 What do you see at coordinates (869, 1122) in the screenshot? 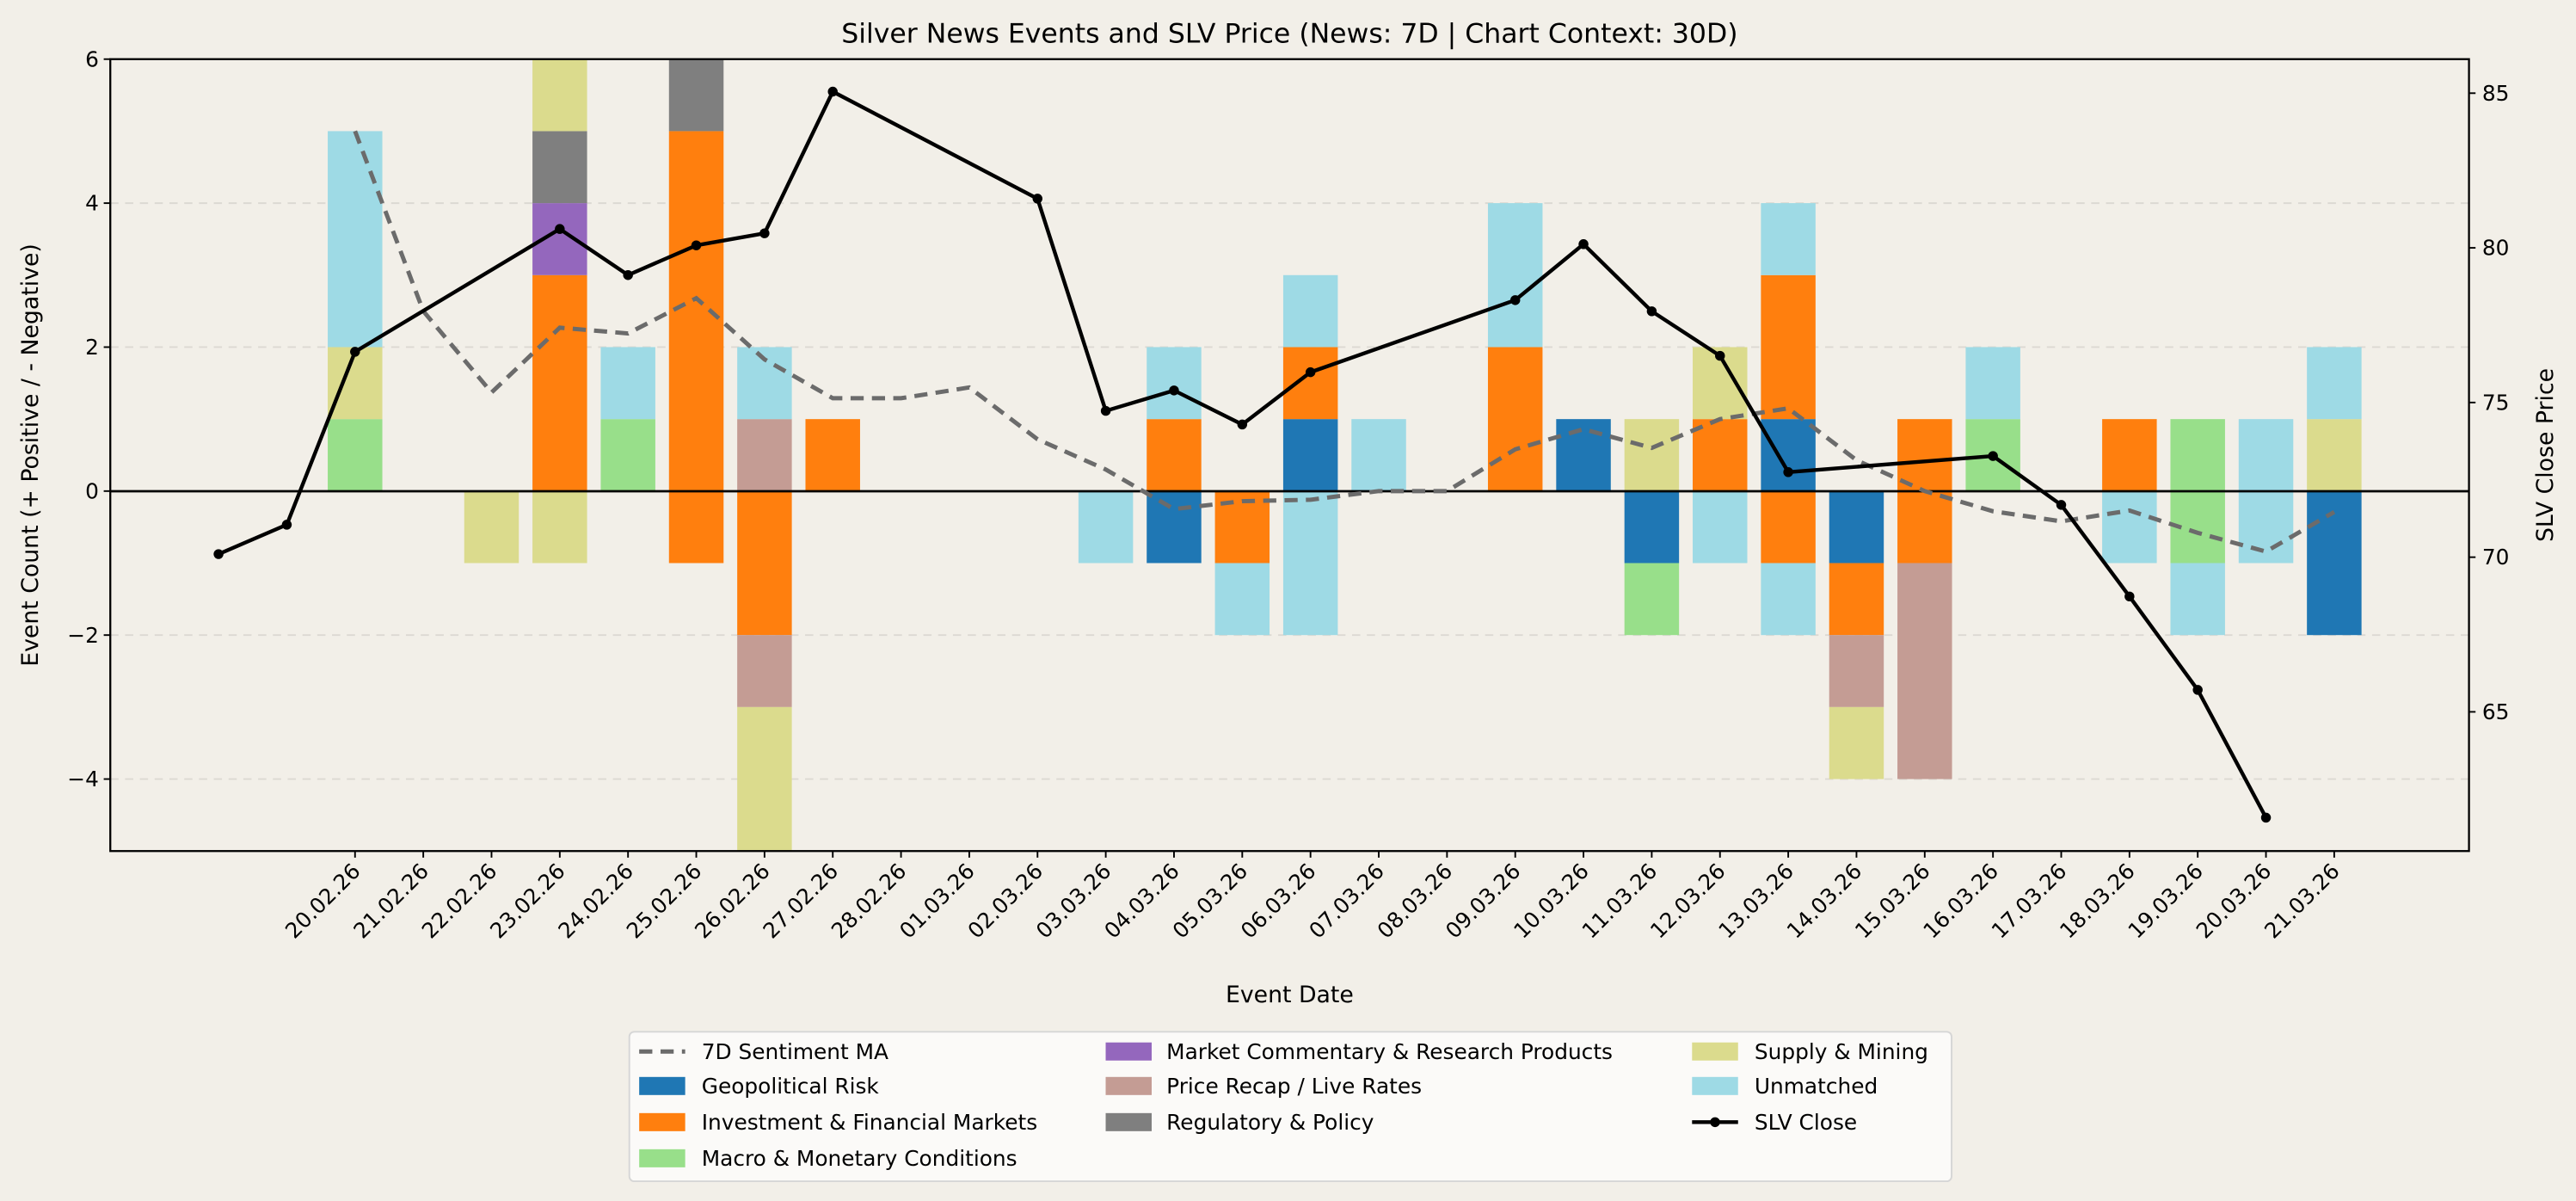
I see `legend-label-investment-financial-markets: Investment & Financial Markets` at bounding box center [869, 1122].